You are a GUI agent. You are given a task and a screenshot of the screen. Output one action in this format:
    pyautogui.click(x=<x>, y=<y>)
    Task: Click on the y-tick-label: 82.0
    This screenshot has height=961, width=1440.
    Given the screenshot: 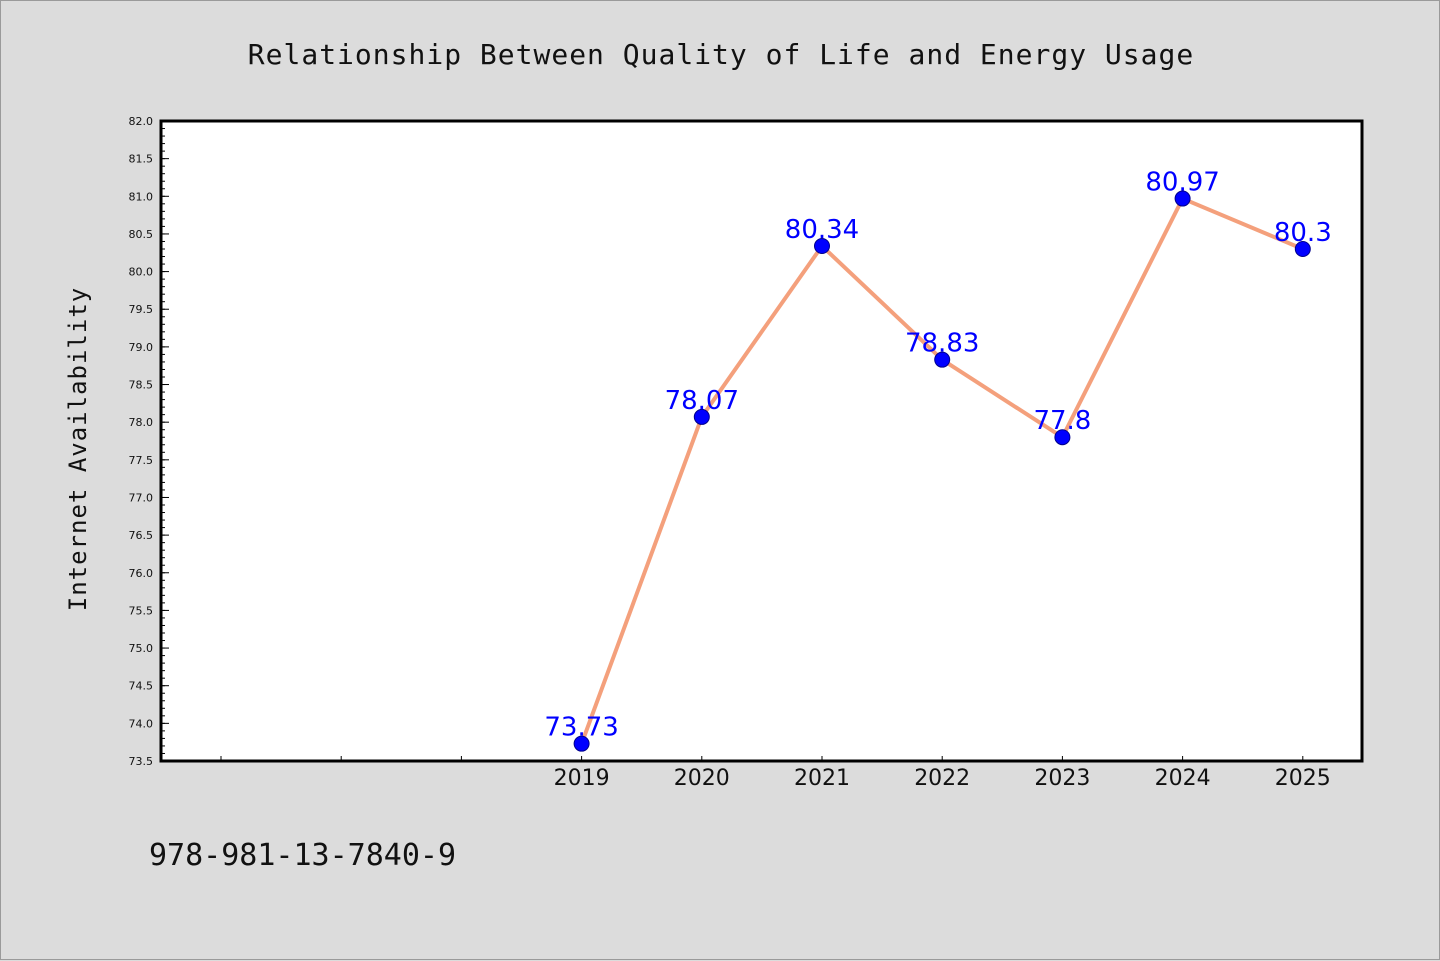 What is the action you would take?
    pyautogui.click(x=141, y=121)
    